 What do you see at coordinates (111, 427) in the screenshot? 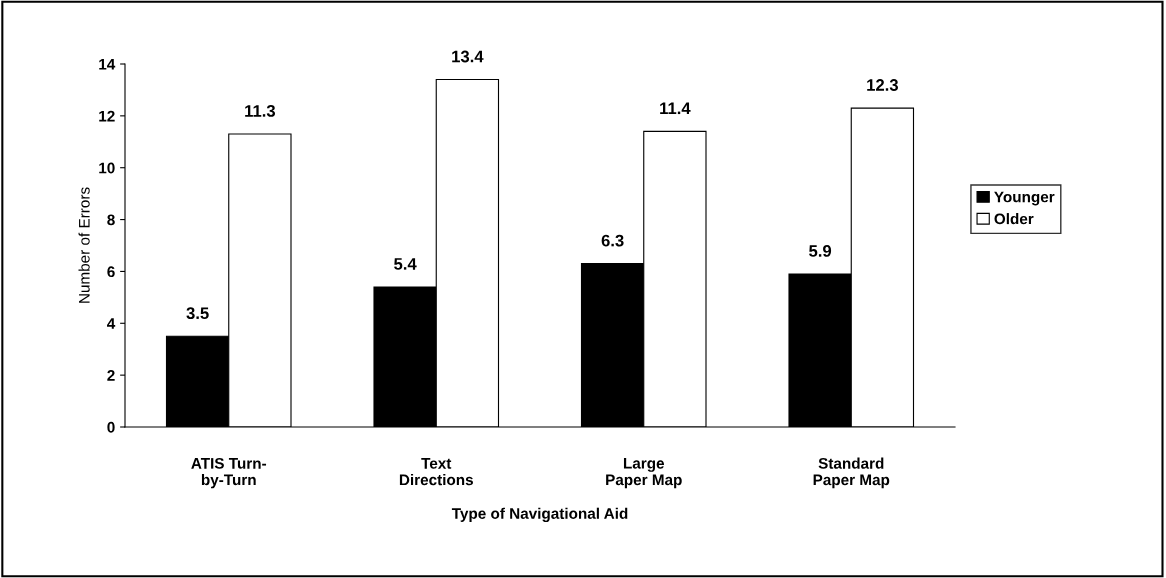
I see `y-tick-label: 0` at bounding box center [111, 427].